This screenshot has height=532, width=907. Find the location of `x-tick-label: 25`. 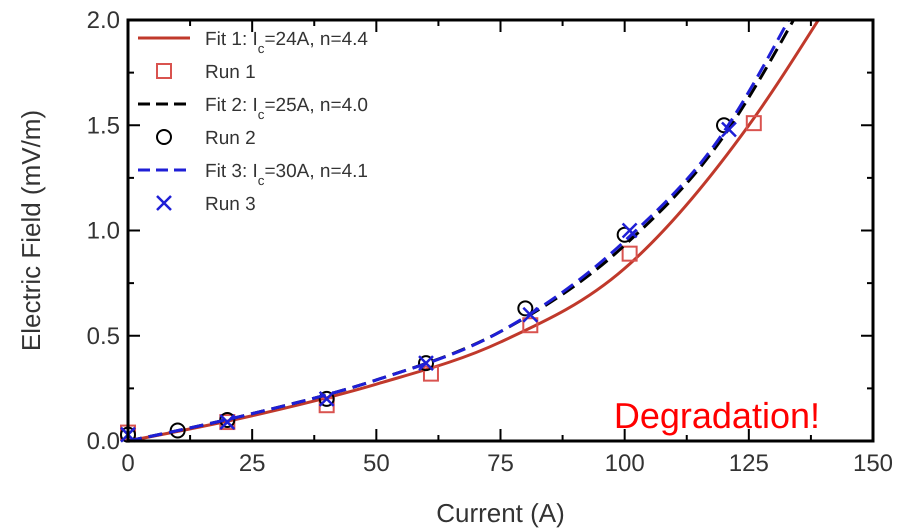

x-tick-label: 25 is located at coordinates (252, 463).